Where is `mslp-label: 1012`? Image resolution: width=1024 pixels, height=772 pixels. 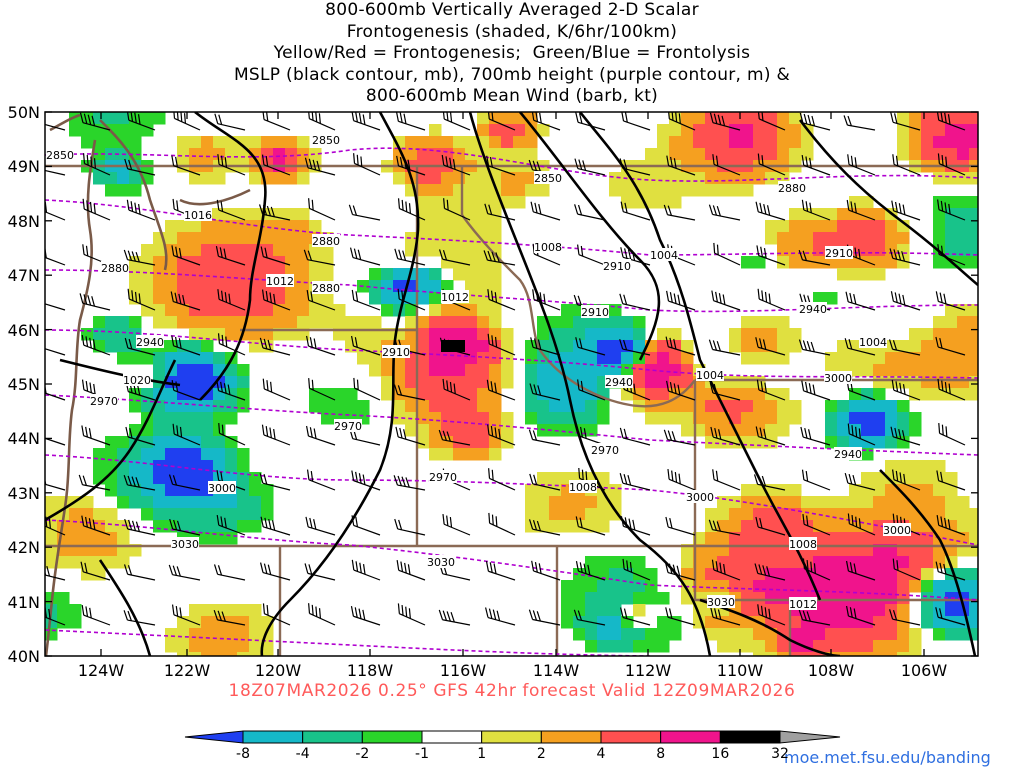
mslp-label: 1012 is located at coordinates (280, 281).